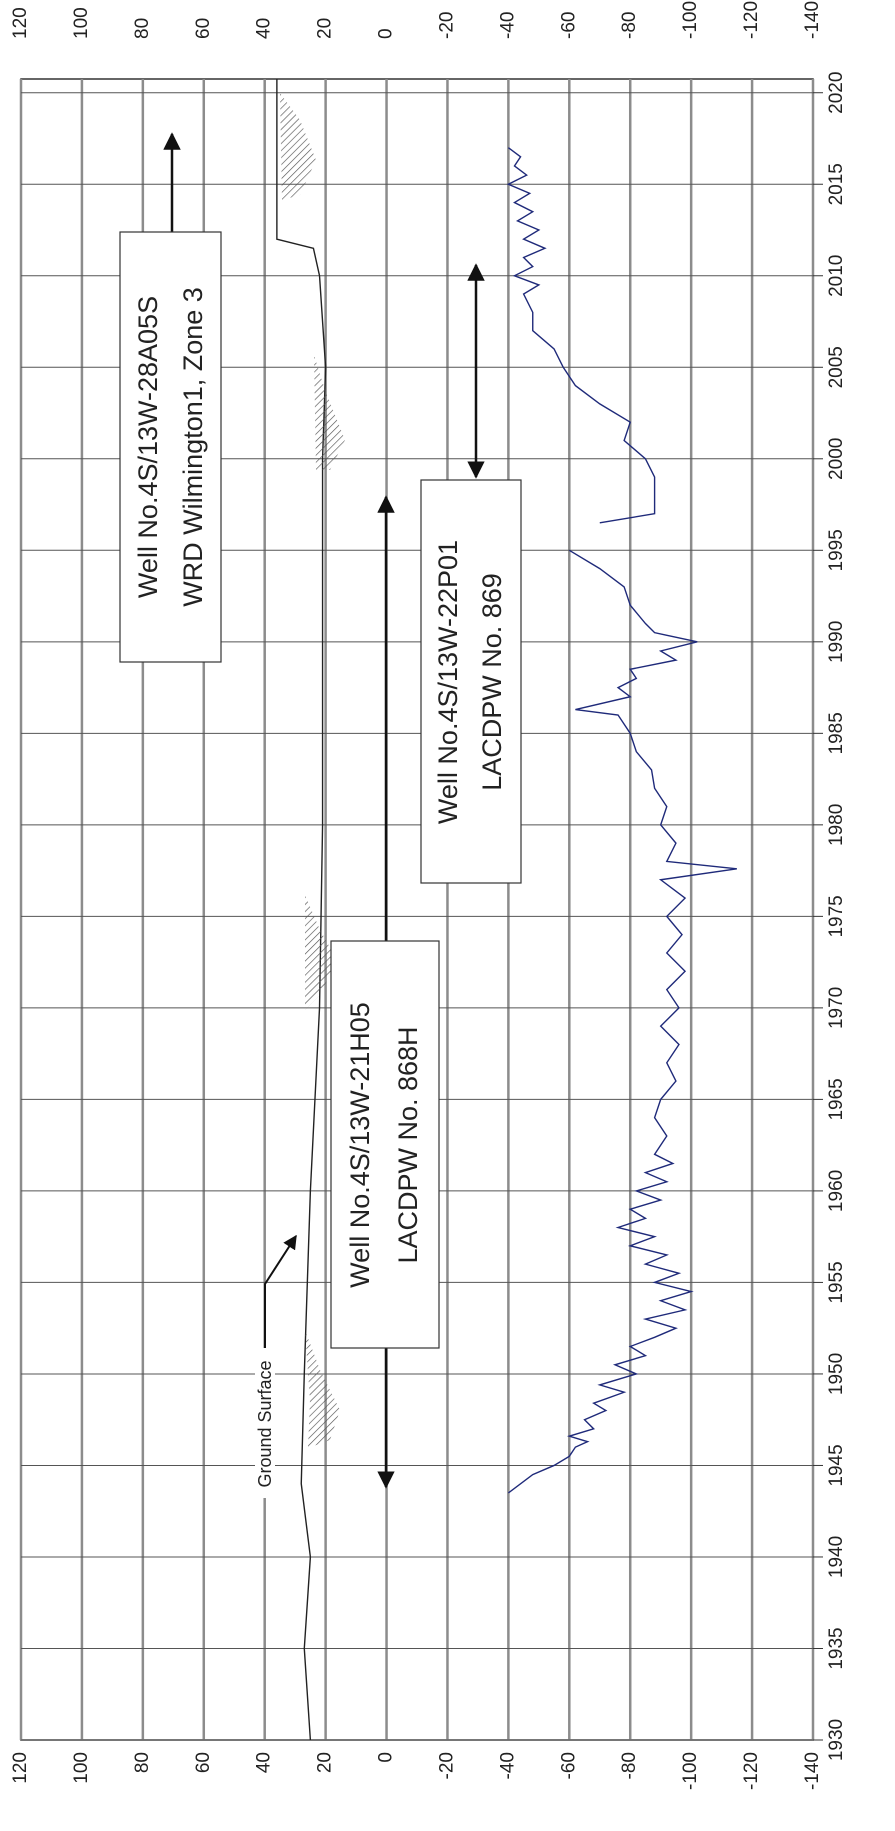 The image size is (895, 1831). I want to click on x-tick-label: 1945, so click(836, 1465).